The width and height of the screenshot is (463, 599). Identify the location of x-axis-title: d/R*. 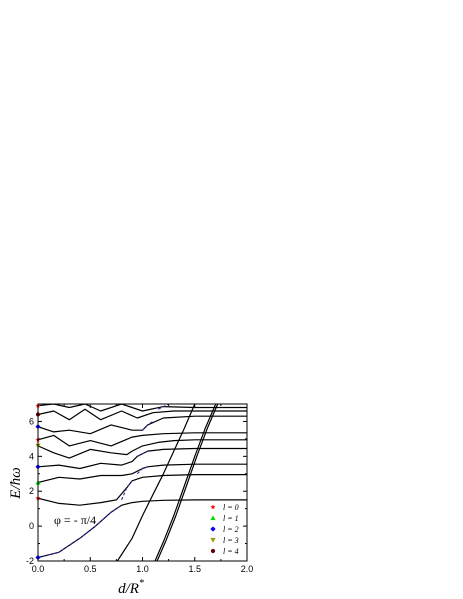
(131, 587).